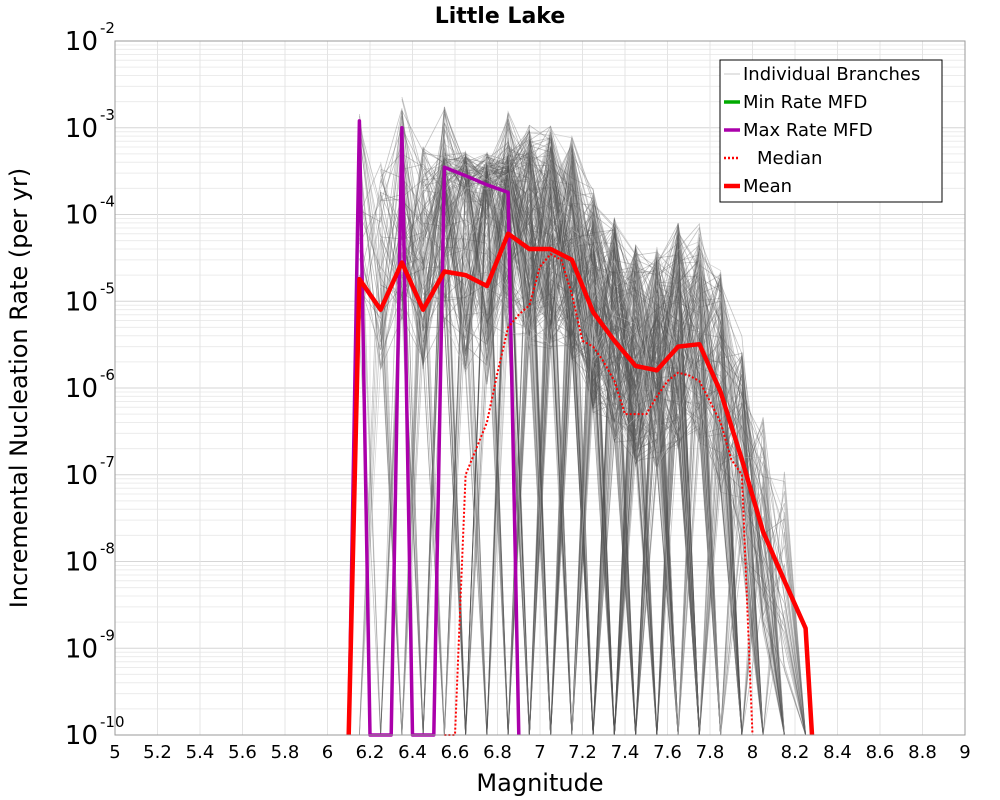 The image size is (1000, 800). Describe the element at coordinates (285, 752) in the screenshot. I see `x-tick-label: 5.8` at that location.